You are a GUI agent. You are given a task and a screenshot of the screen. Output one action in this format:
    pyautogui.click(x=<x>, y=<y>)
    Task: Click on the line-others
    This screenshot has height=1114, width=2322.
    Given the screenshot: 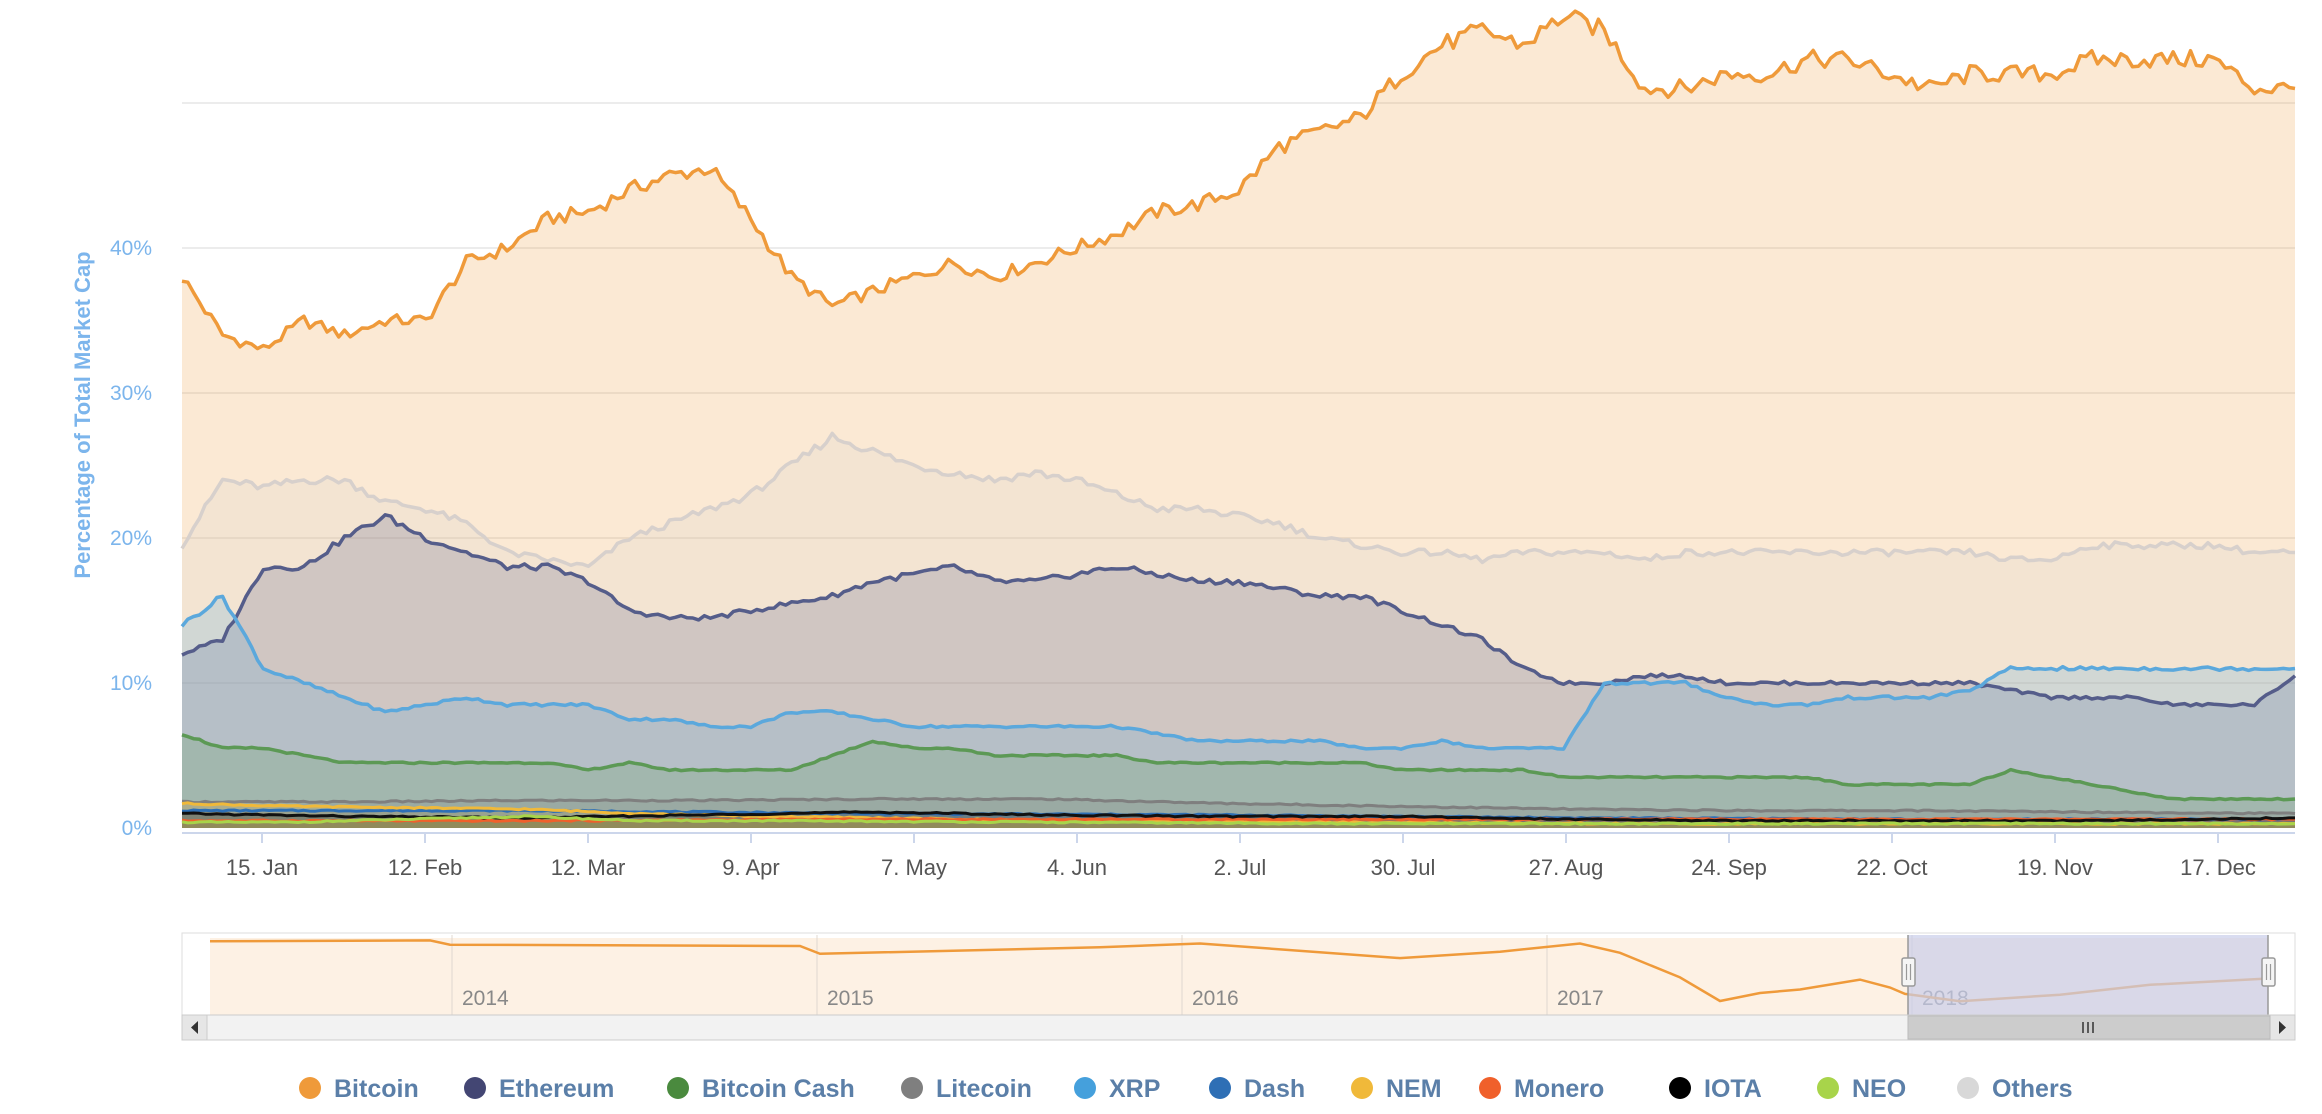 What is the action you would take?
    pyautogui.click(x=1238, y=500)
    